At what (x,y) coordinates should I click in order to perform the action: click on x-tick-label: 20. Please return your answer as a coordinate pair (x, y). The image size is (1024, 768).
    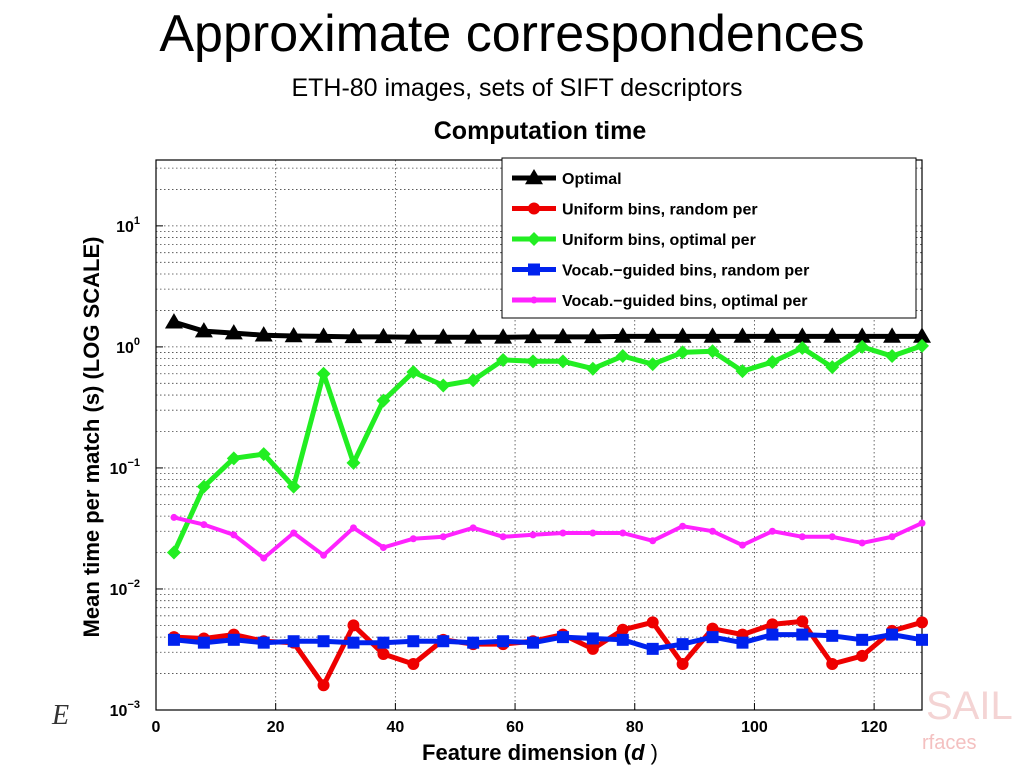
    Looking at the image, I should click on (276, 727).